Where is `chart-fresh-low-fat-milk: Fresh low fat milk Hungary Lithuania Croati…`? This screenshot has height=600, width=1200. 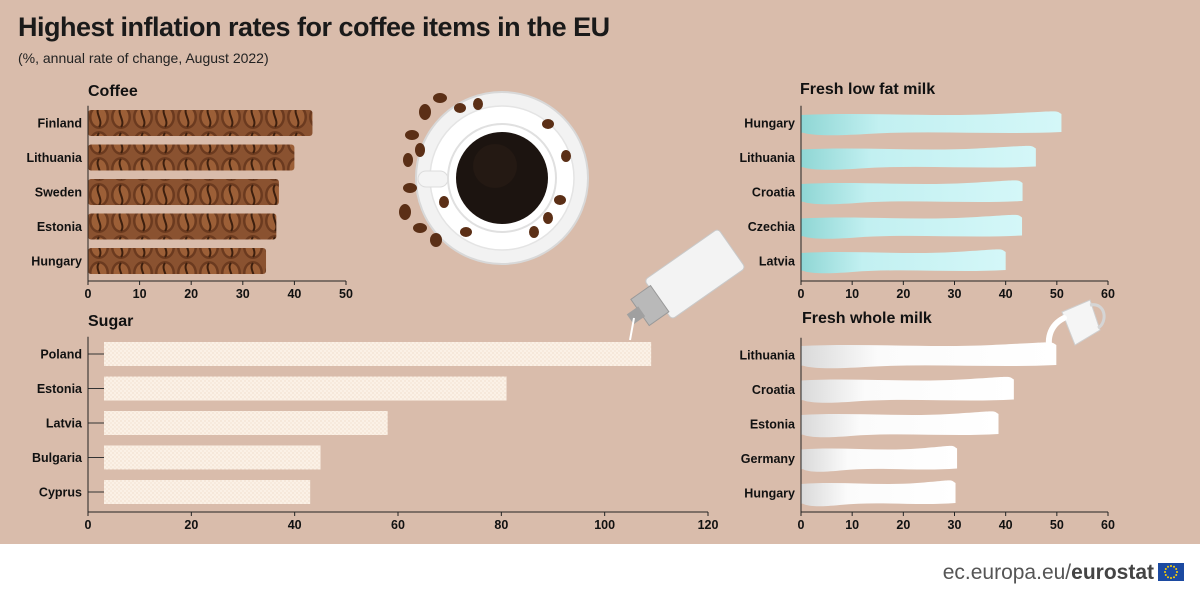 chart-fresh-low-fat-milk: Fresh low fat milk Hungary Lithuania Croati… is located at coordinates (927, 191).